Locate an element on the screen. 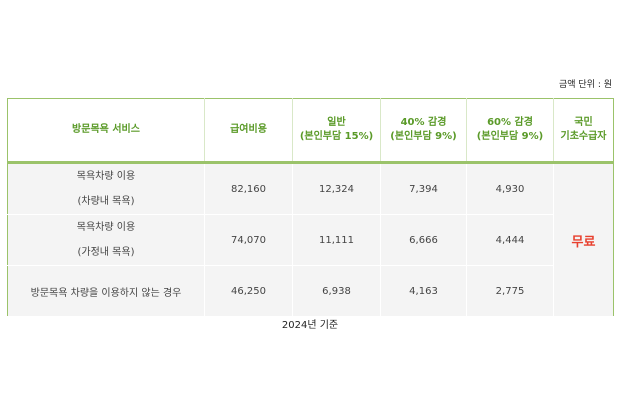 The width and height of the screenshot is (620, 400). header-60-reduction: 60% 감경 (본인부담 9%) is located at coordinates (510, 131).